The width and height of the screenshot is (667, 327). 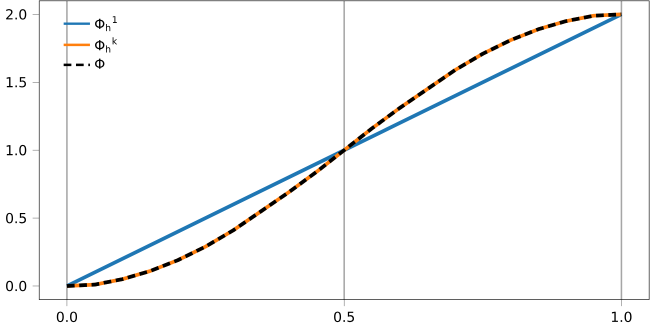 I want to click on y-tick-label: 1.5, so click(x=16, y=82).